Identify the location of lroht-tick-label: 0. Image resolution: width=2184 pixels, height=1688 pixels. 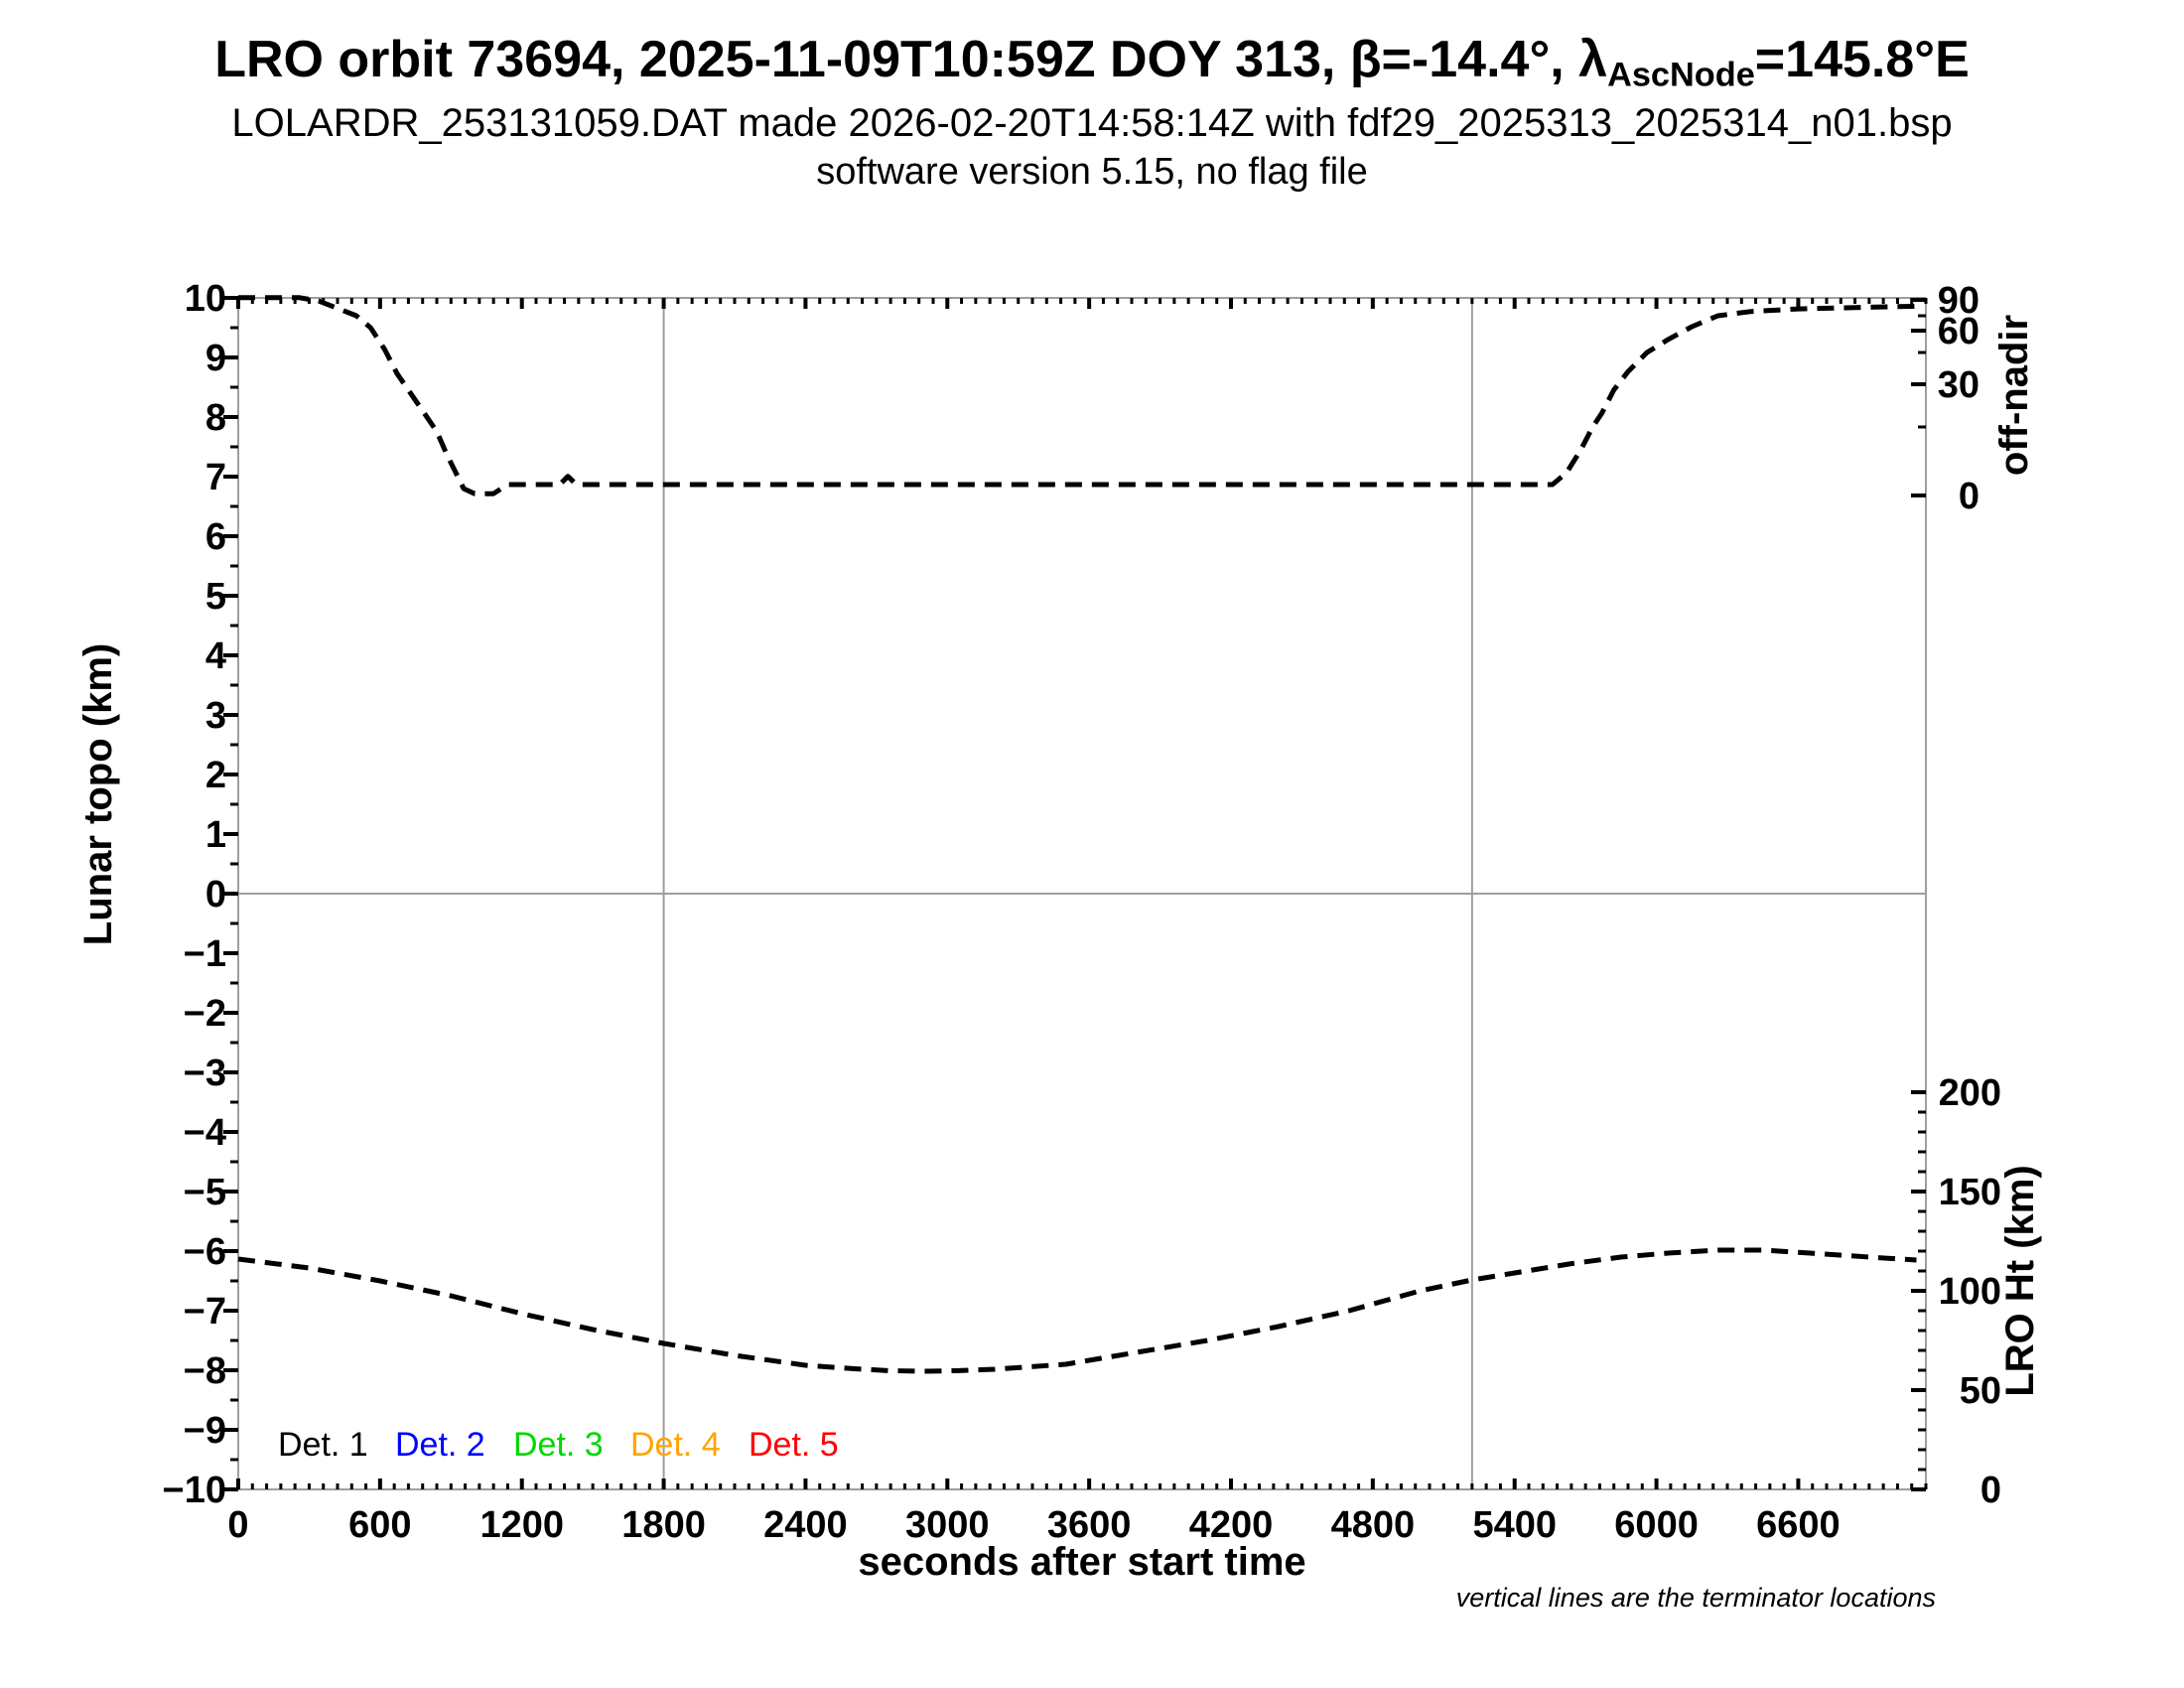
(1990, 1490).